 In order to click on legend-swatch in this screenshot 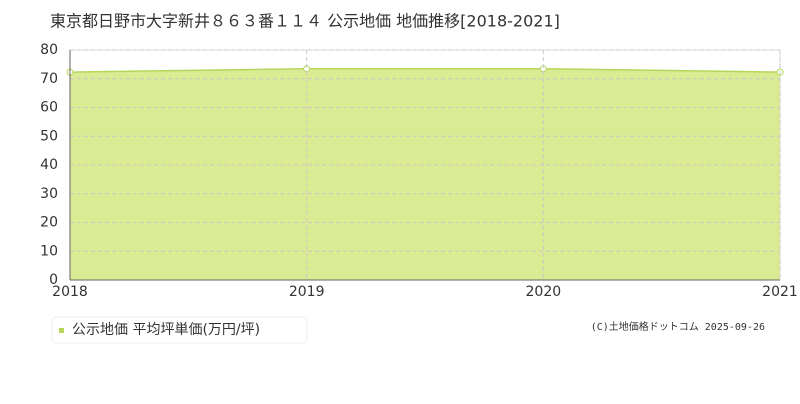, I will do `click(61, 330)`.